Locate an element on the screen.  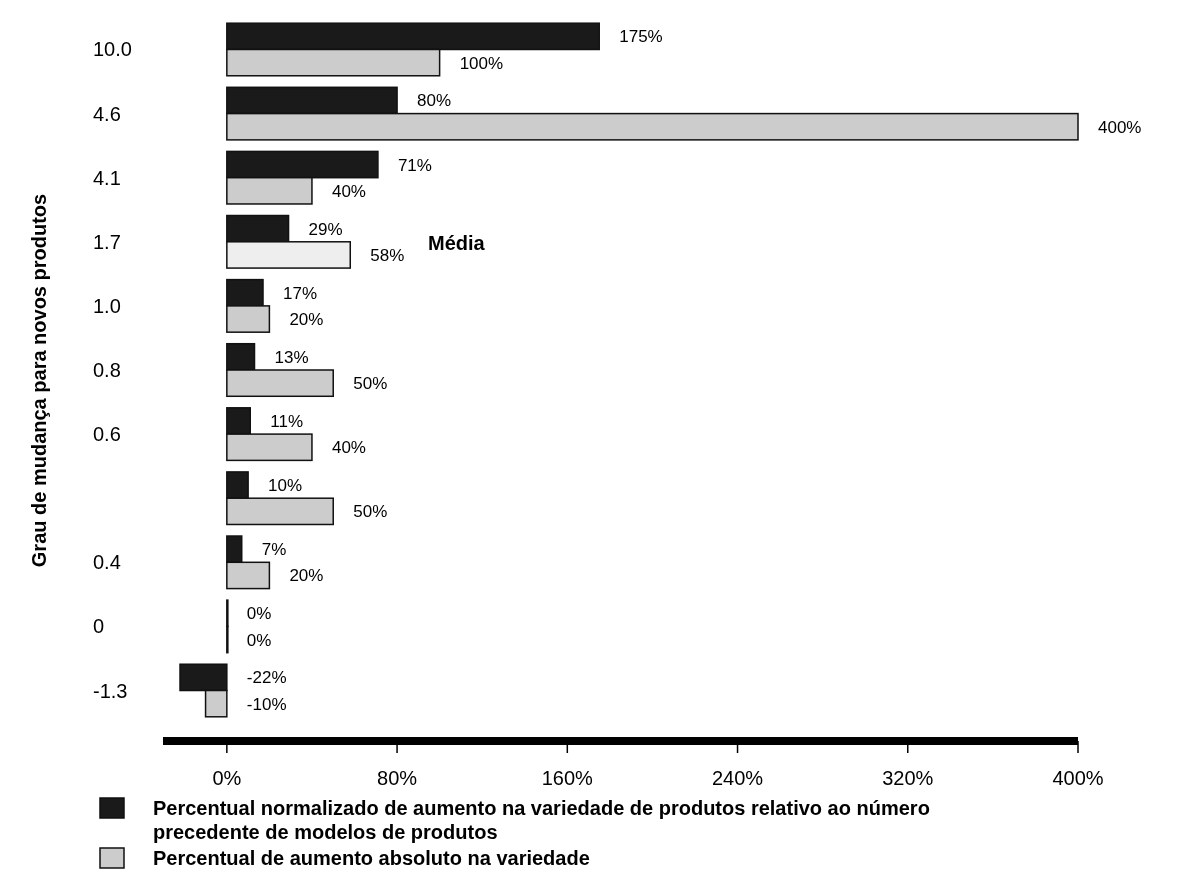
y-tick-label: 1.0 is located at coordinates (107, 305).